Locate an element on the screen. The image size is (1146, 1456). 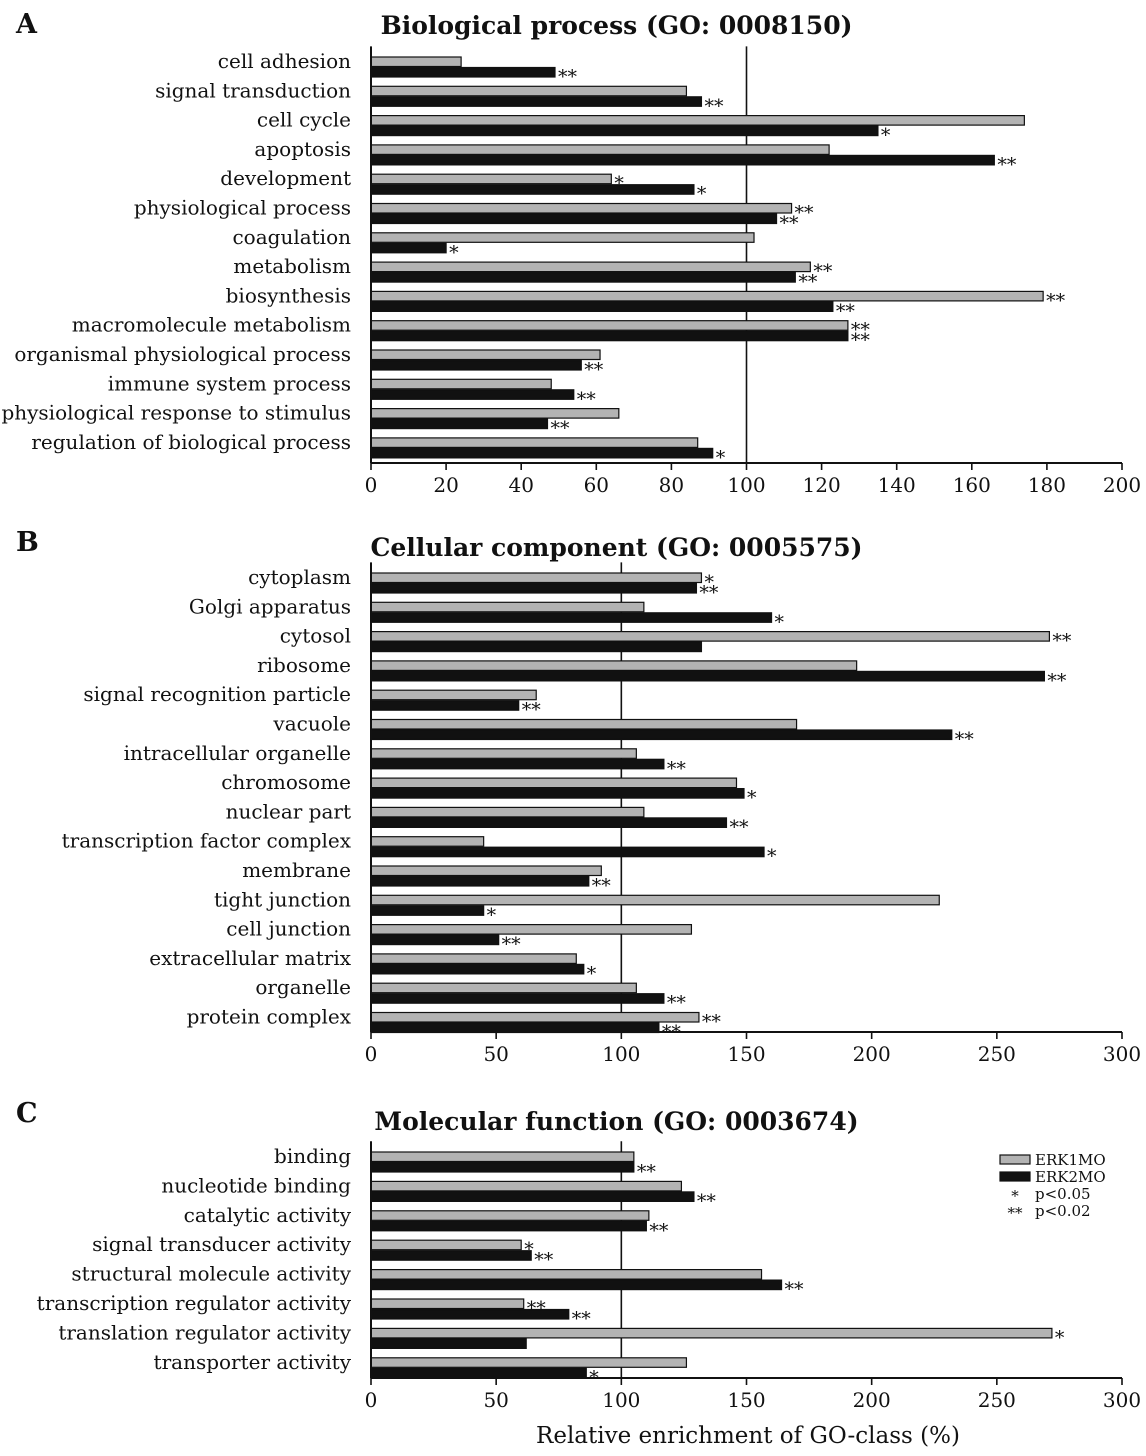
panel-title: Molecular function (GO: 0003674) is located at coordinates (616, 1121).